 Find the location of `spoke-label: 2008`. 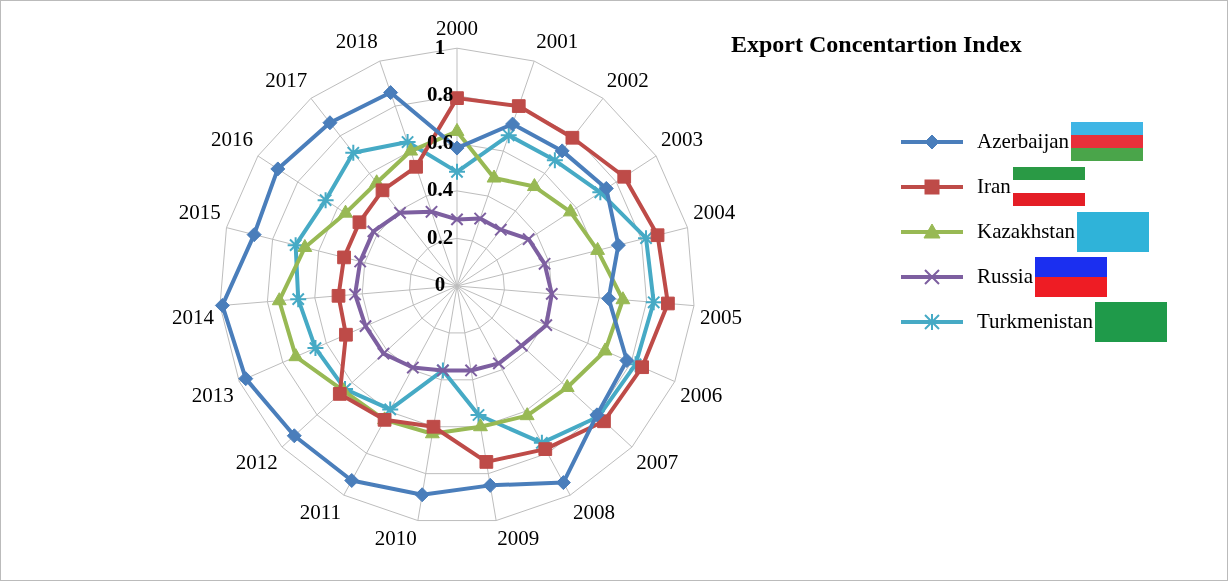

spoke-label: 2008 is located at coordinates (594, 511).